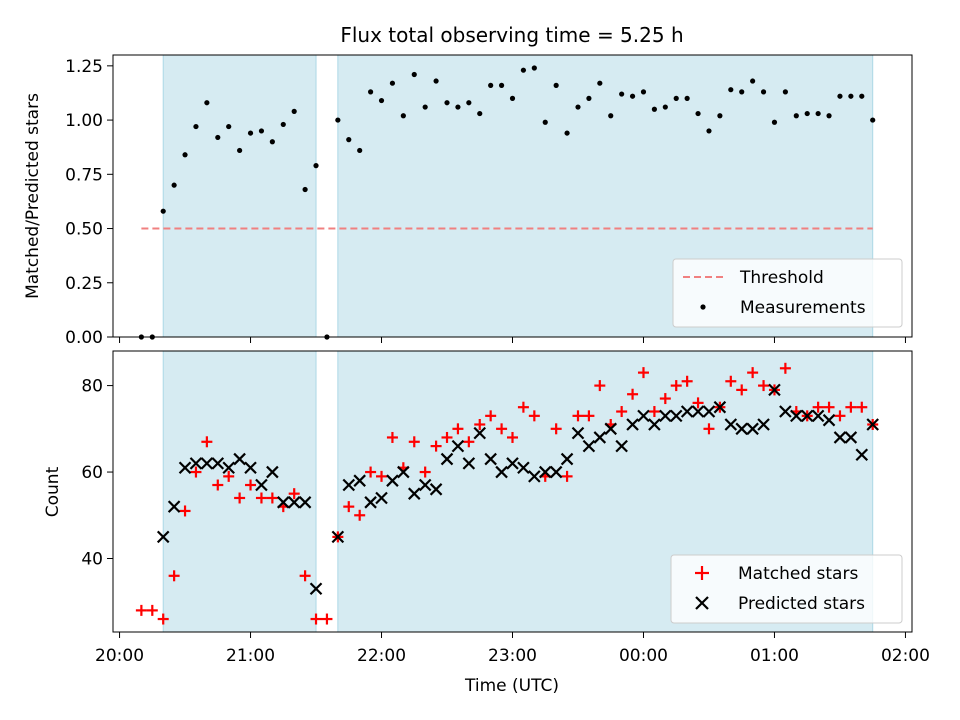 The image size is (960, 720). What do you see at coordinates (84, 175) in the screenshot?
I see `y-tick-label: 0.75` at bounding box center [84, 175].